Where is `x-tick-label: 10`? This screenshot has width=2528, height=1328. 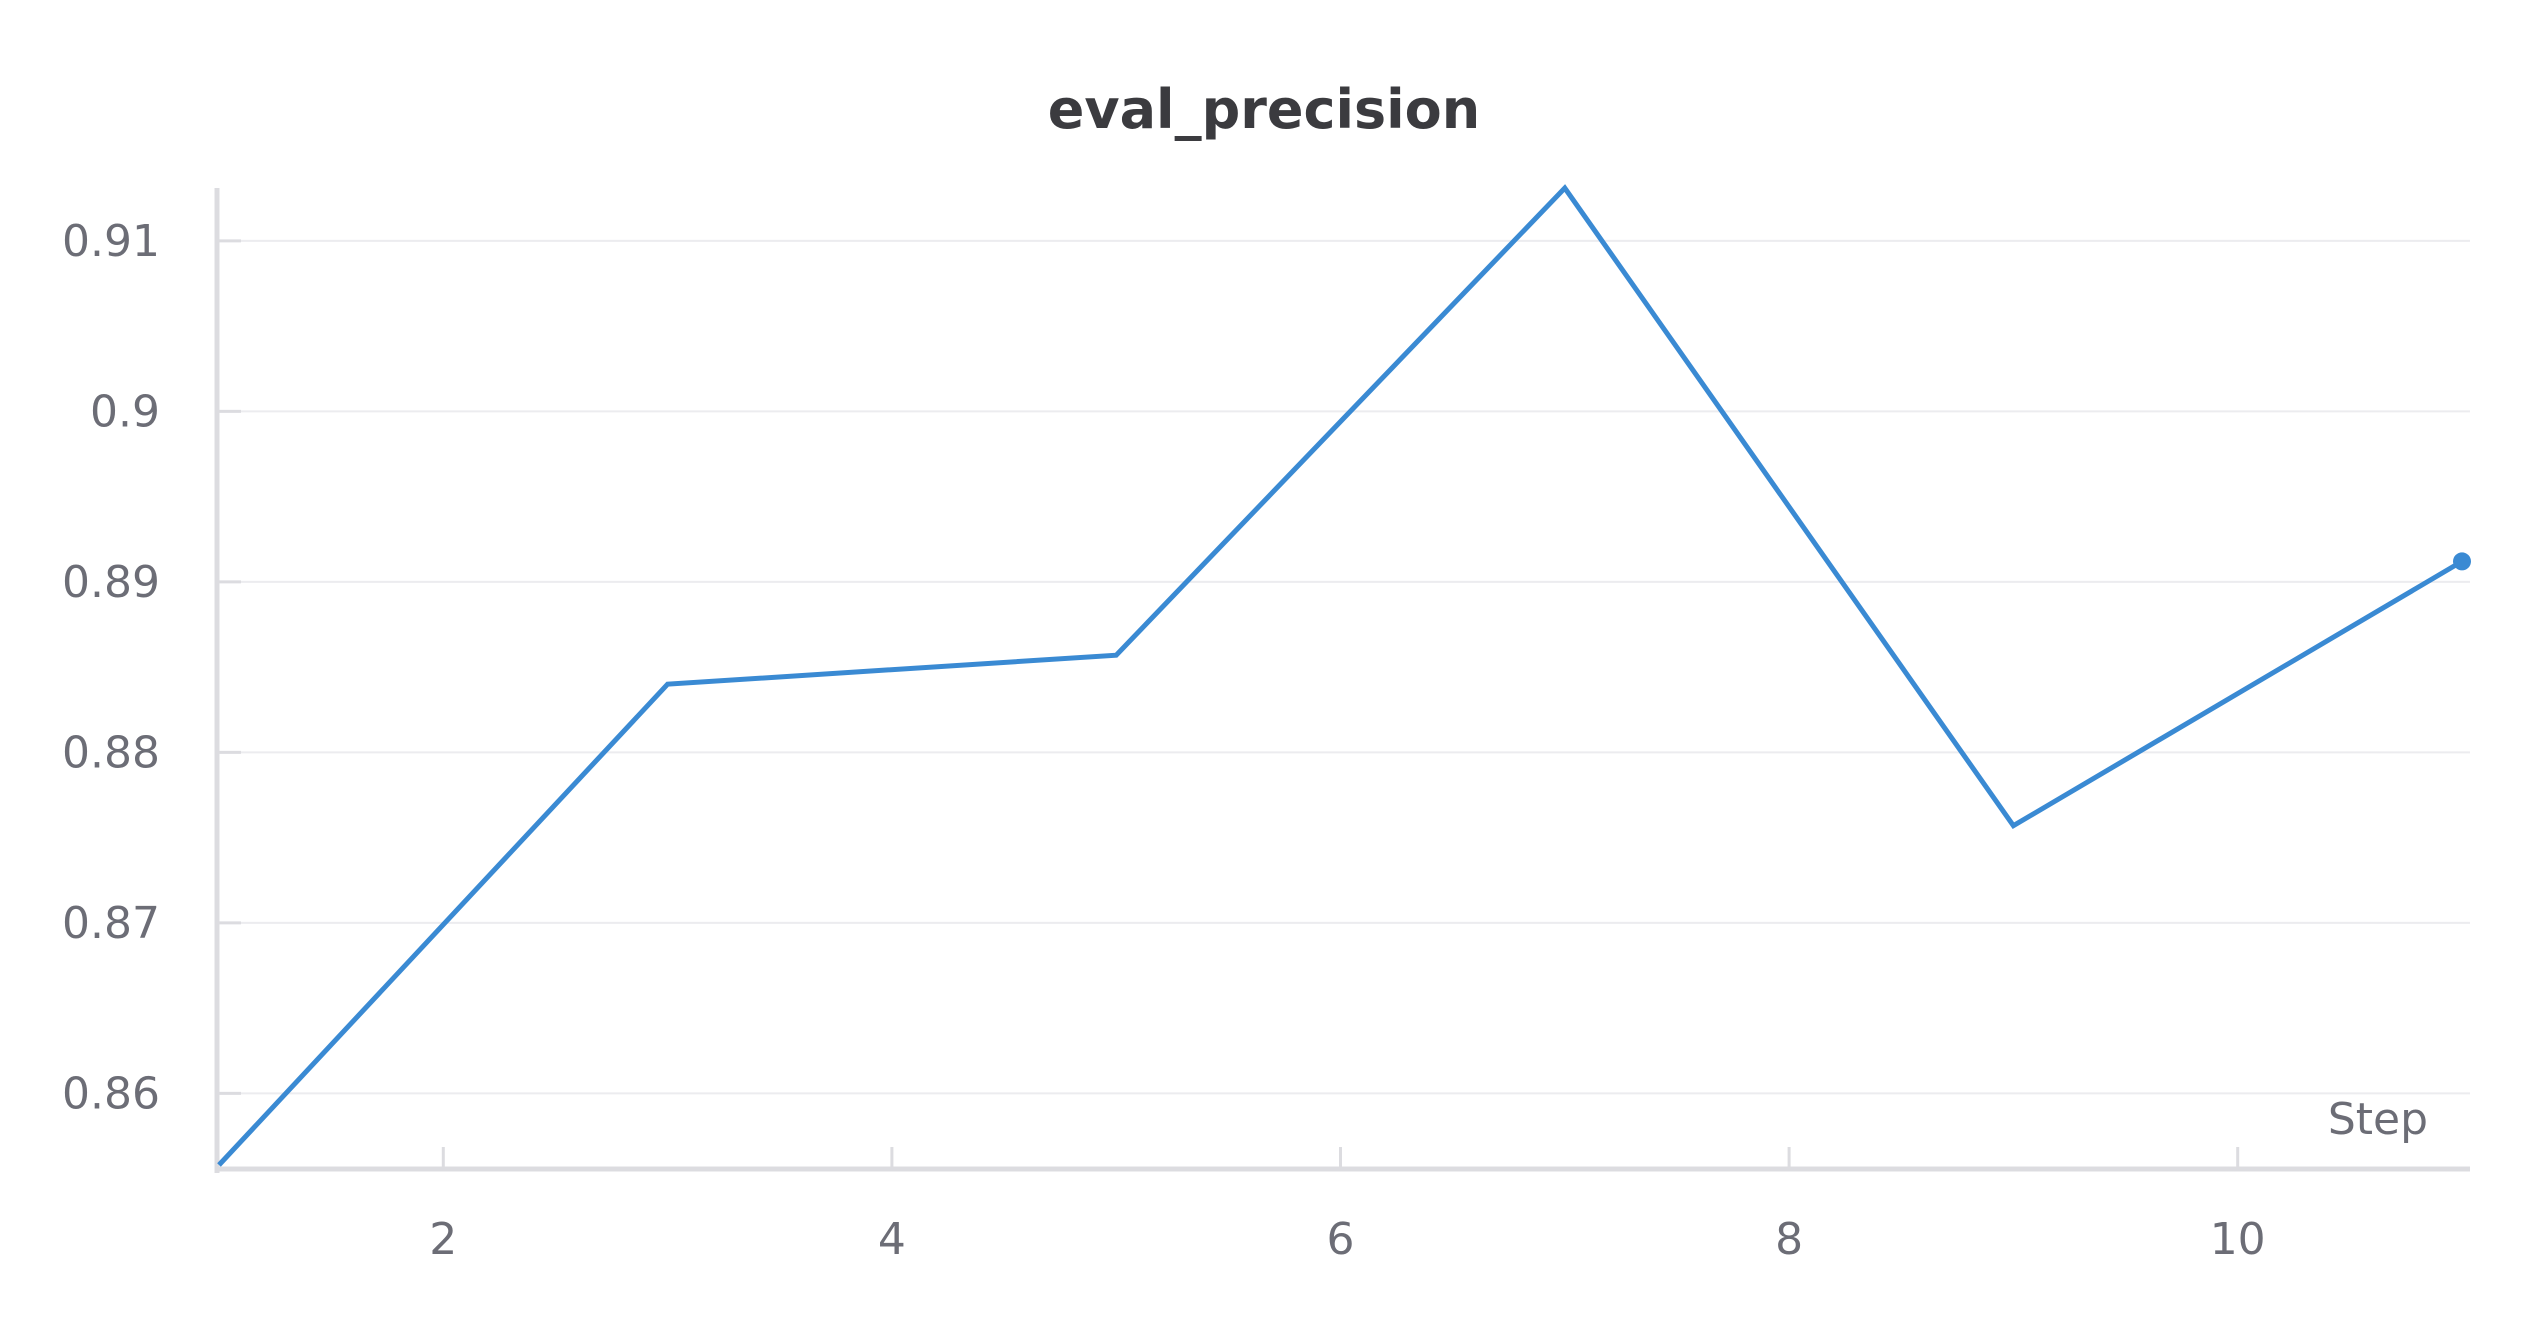
x-tick-label: 10 is located at coordinates (2238, 1239).